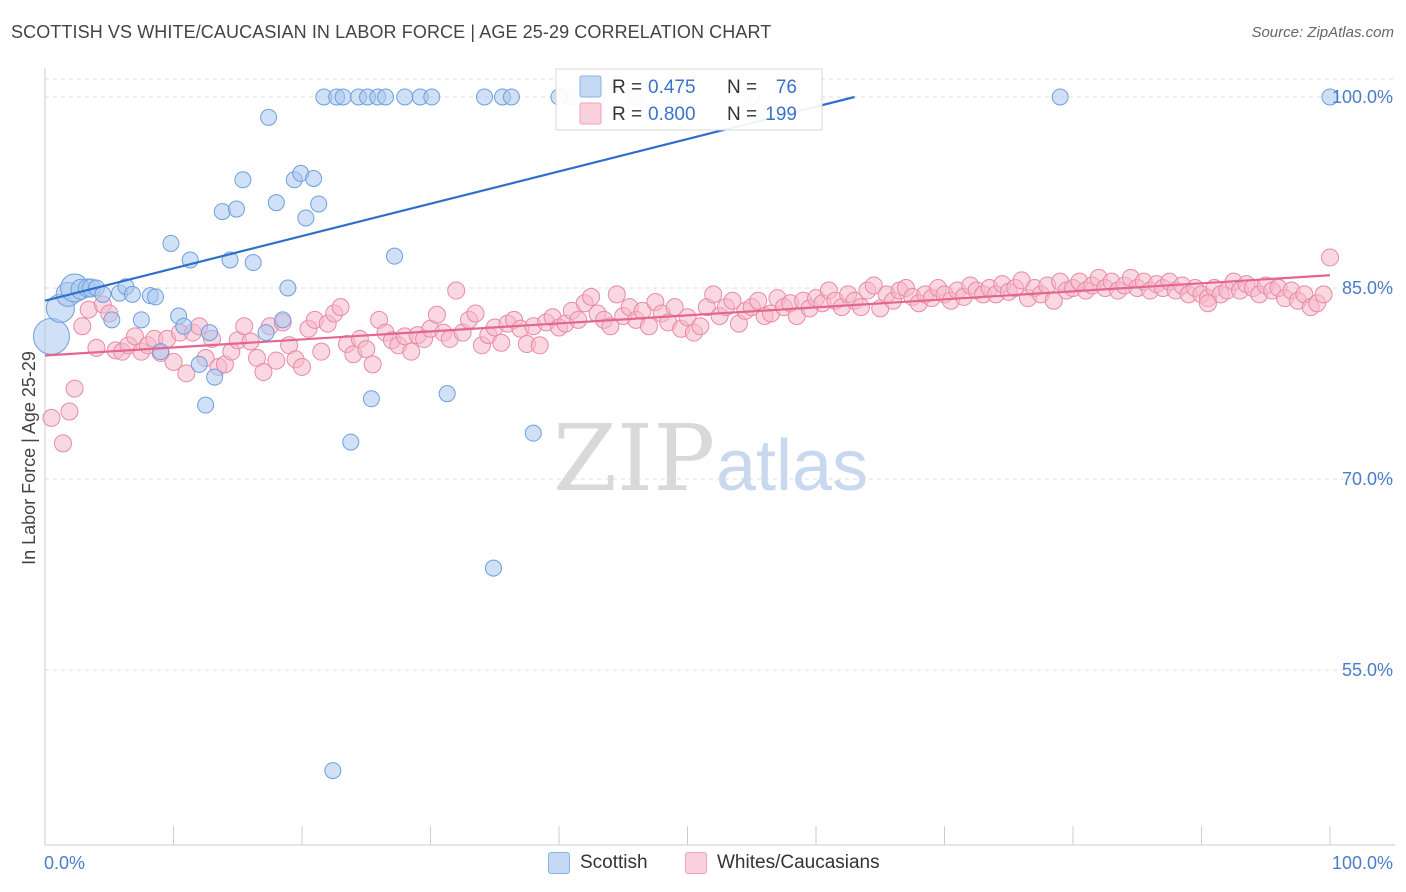 The width and height of the screenshot is (1406, 892). I want to click on legend-swatch-whites, so click(696, 863).